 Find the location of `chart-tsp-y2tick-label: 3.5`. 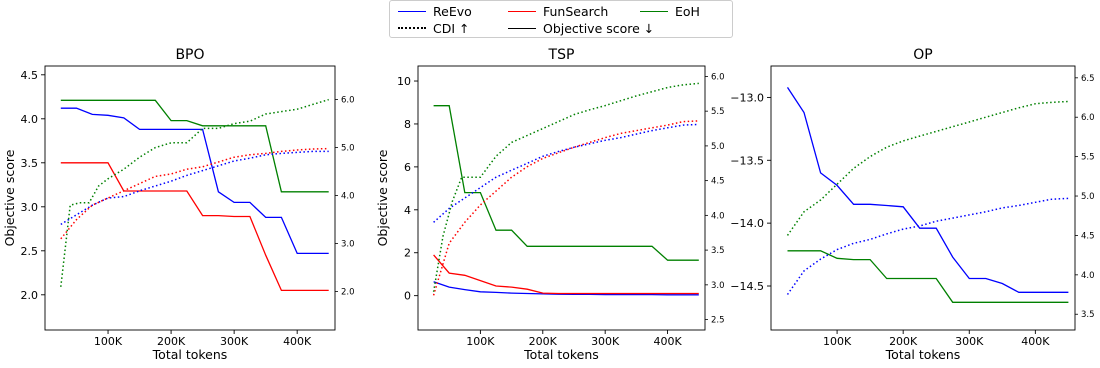

chart-tsp-y2tick-label: 3.5 is located at coordinates (718, 251).